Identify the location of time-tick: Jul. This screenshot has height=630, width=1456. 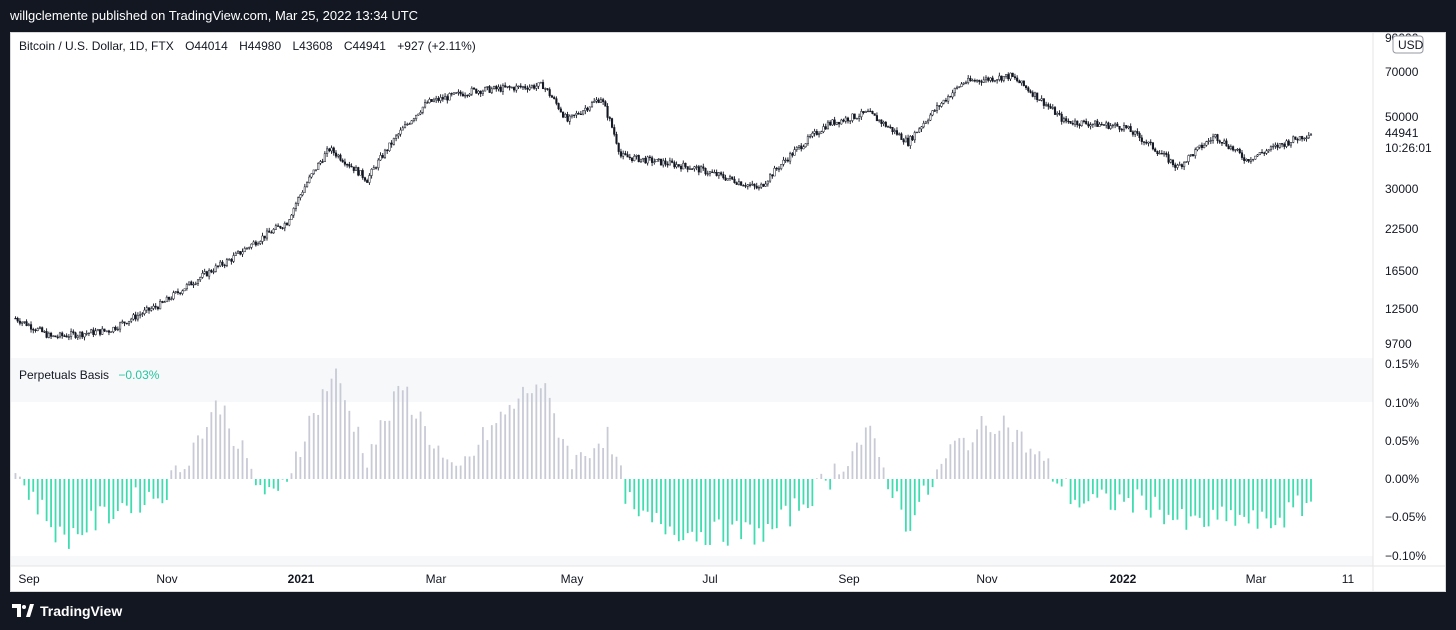
(709, 579).